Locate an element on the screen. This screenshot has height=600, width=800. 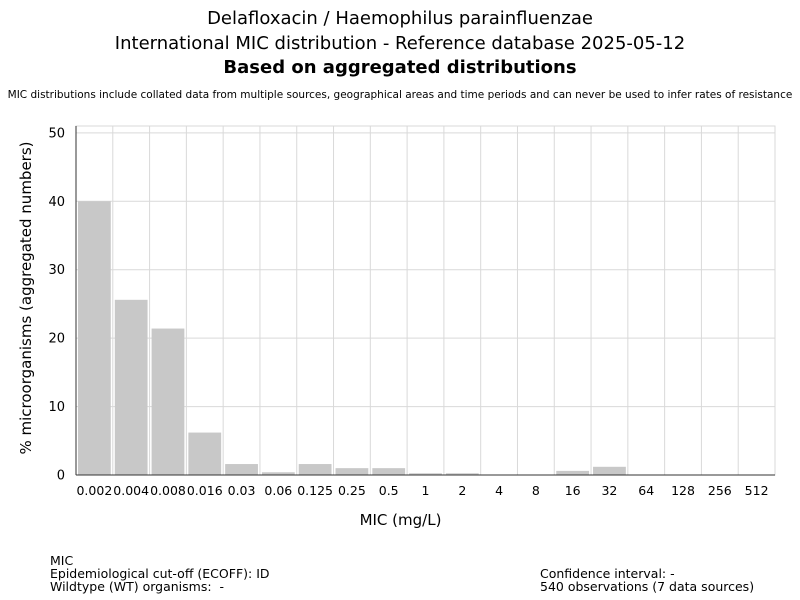
y-tick-label: 30 is located at coordinates (56, 270).